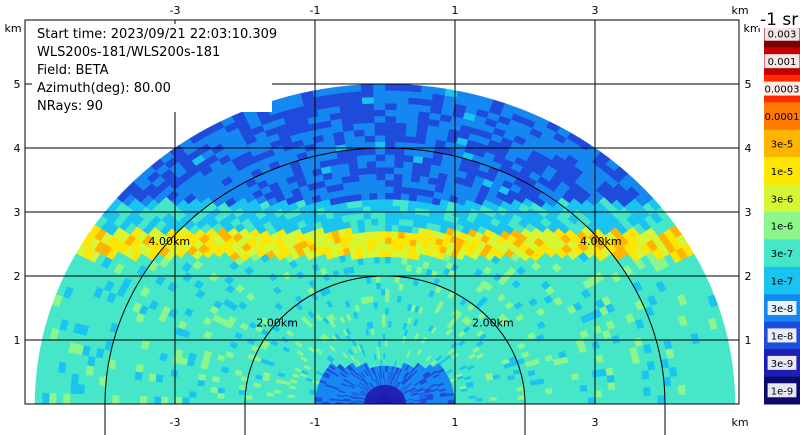 This screenshot has width=800, height=435. What do you see at coordinates (782, 336) in the screenshot?
I see `colorbar-label: 1e-8` at bounding box center [782, 336].